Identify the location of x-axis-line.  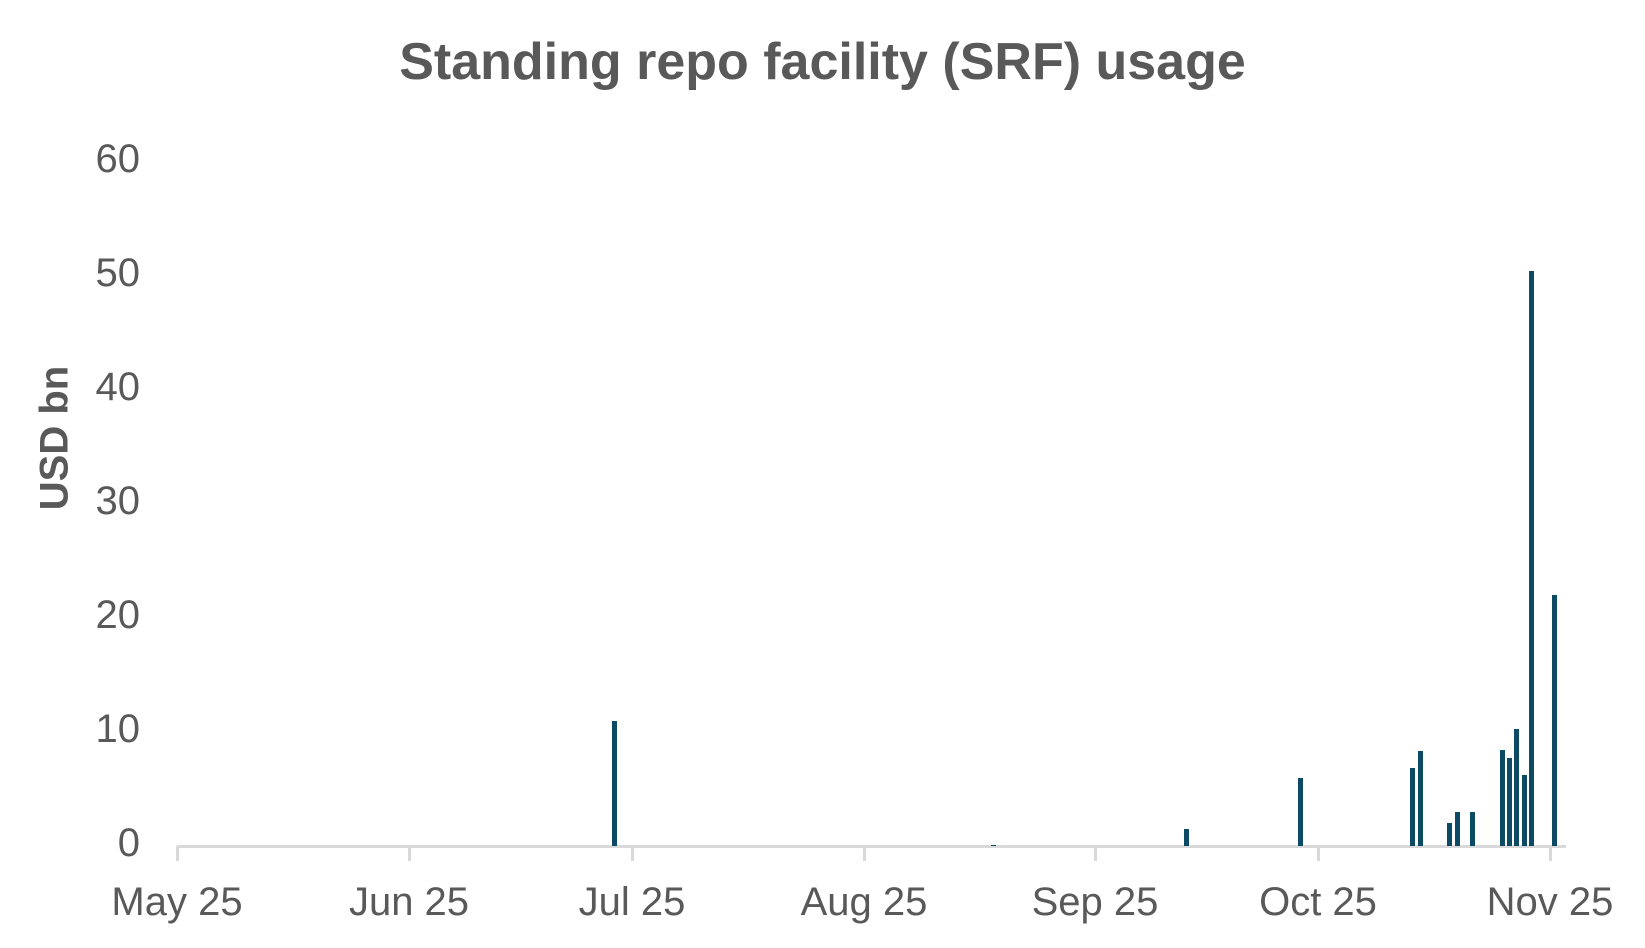
(871, 846).